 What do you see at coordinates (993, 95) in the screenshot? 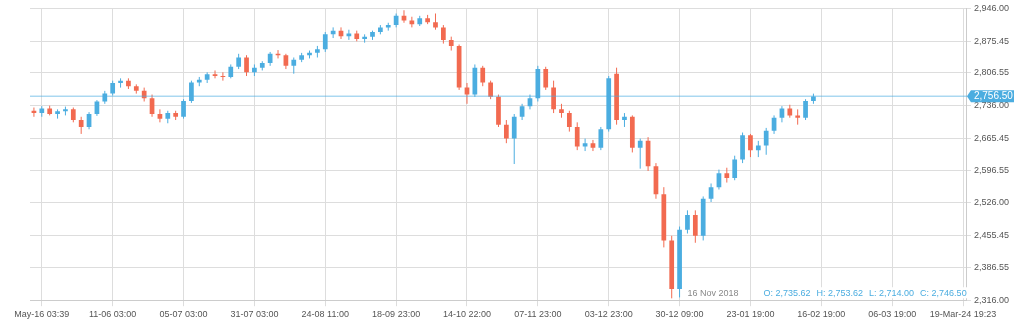
I see `ref-line-label: 2,756.50` at bounding box center [993, 95].